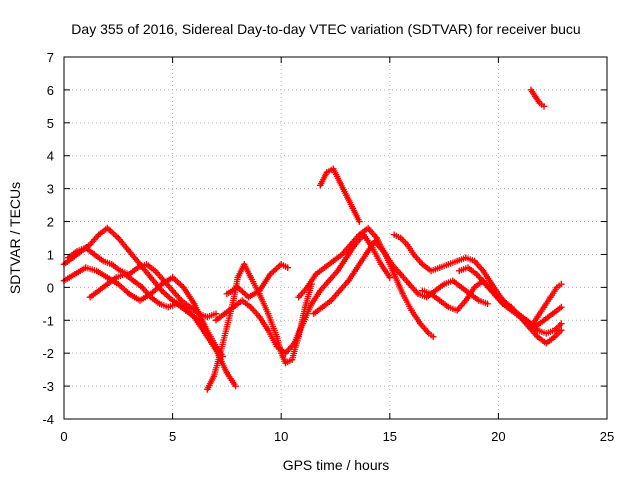 The width and height of the screenshot is (640, 480). What do you see at coordinates (50, 156) in the screenshot?
I see `y-tick-label: 4` at bounding box center [50, 156].